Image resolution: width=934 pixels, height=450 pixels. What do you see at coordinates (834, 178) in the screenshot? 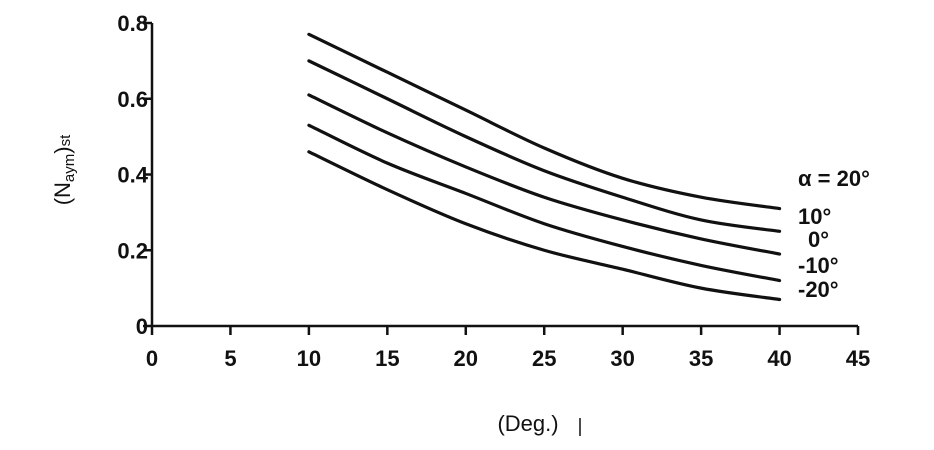
I see `series-label: α = 20°` at bounding box center [834, 178].